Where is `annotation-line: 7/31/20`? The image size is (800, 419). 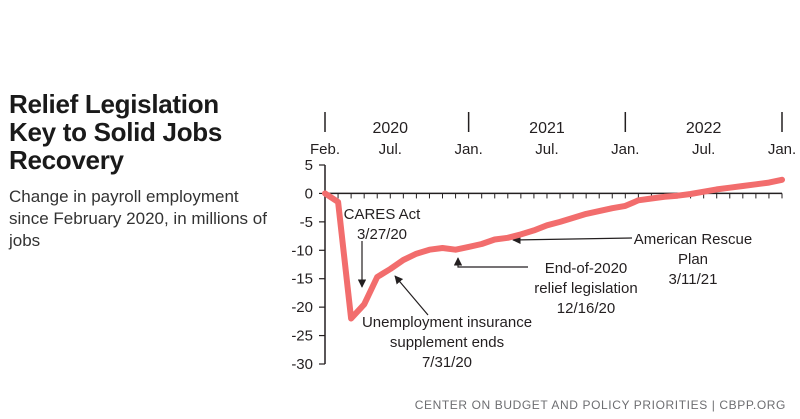 annotation-line: 7/31/20 is located at coordinates (447, 362).